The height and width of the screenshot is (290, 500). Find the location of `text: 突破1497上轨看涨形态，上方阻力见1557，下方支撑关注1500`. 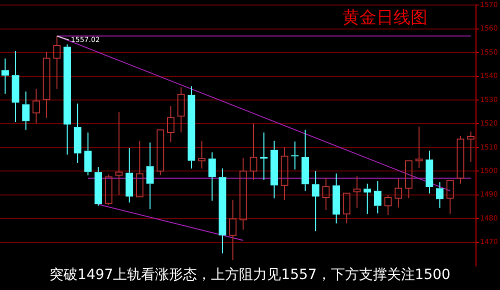

text: 突破1497上轨看涨形态，上方阻力见1557，下方支撑关注1500 is located at coordinates (250, 275).